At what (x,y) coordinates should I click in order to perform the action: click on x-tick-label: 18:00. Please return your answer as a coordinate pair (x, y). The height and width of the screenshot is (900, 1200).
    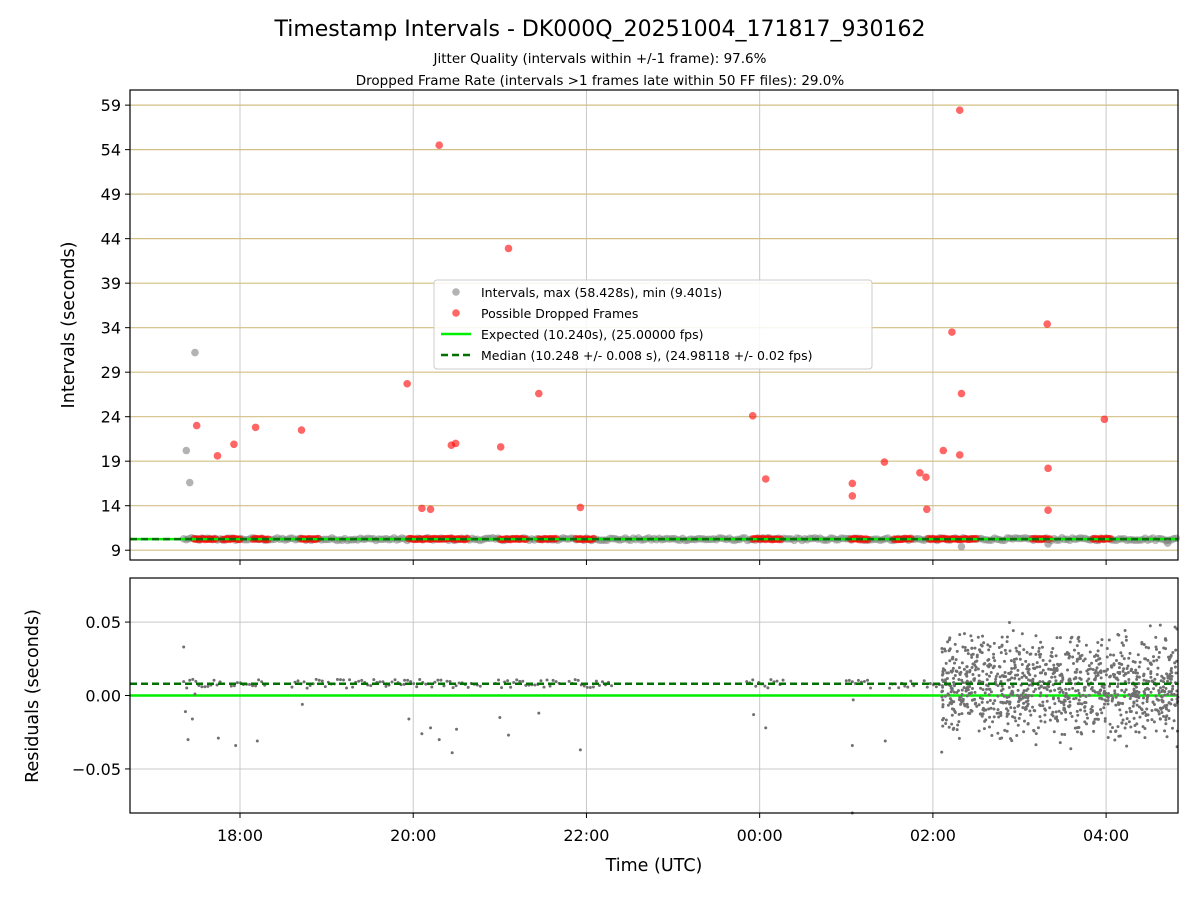
    Looking at the image, I should click on (240, 835).